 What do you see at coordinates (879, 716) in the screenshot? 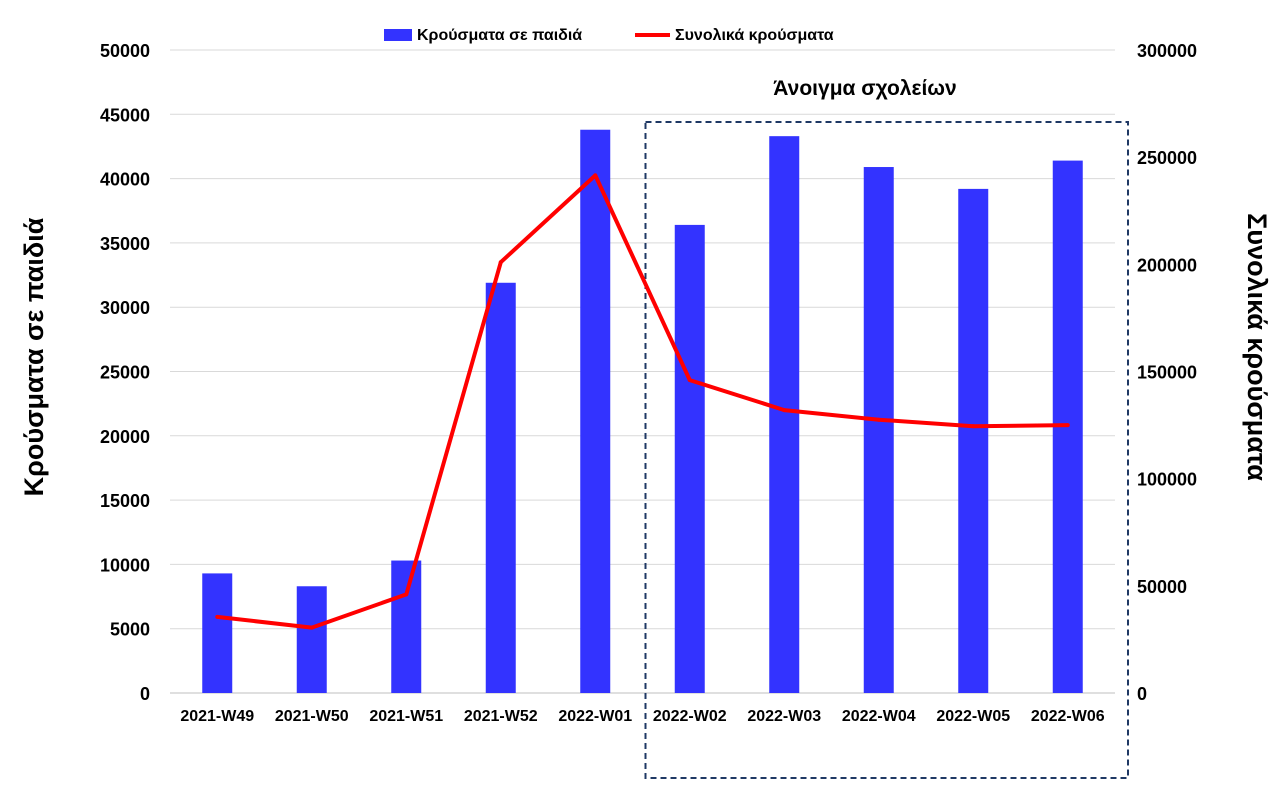
I see `x-tick-label: 2022-W04` at bounding box center [879, 716].